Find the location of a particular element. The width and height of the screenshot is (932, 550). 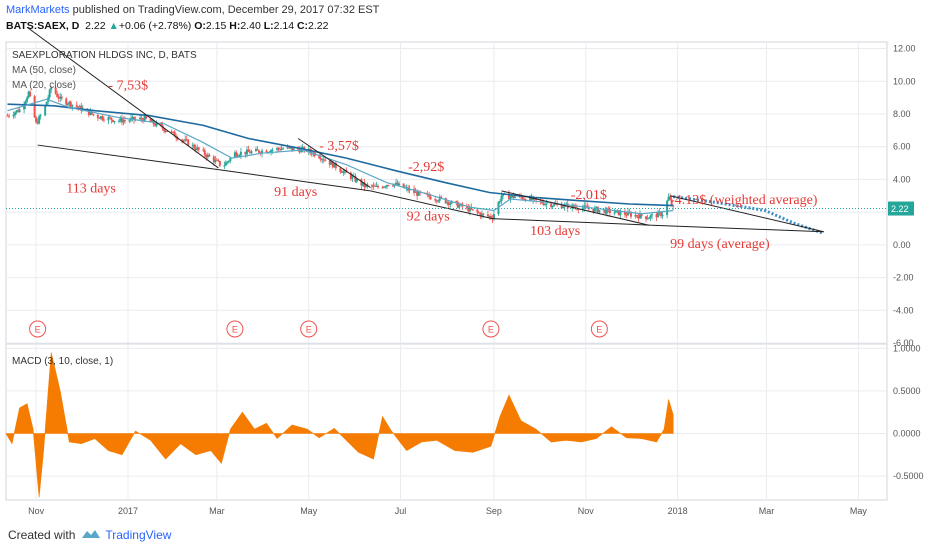

author-link: MarkMarkets is located at coordinates (38, 10).